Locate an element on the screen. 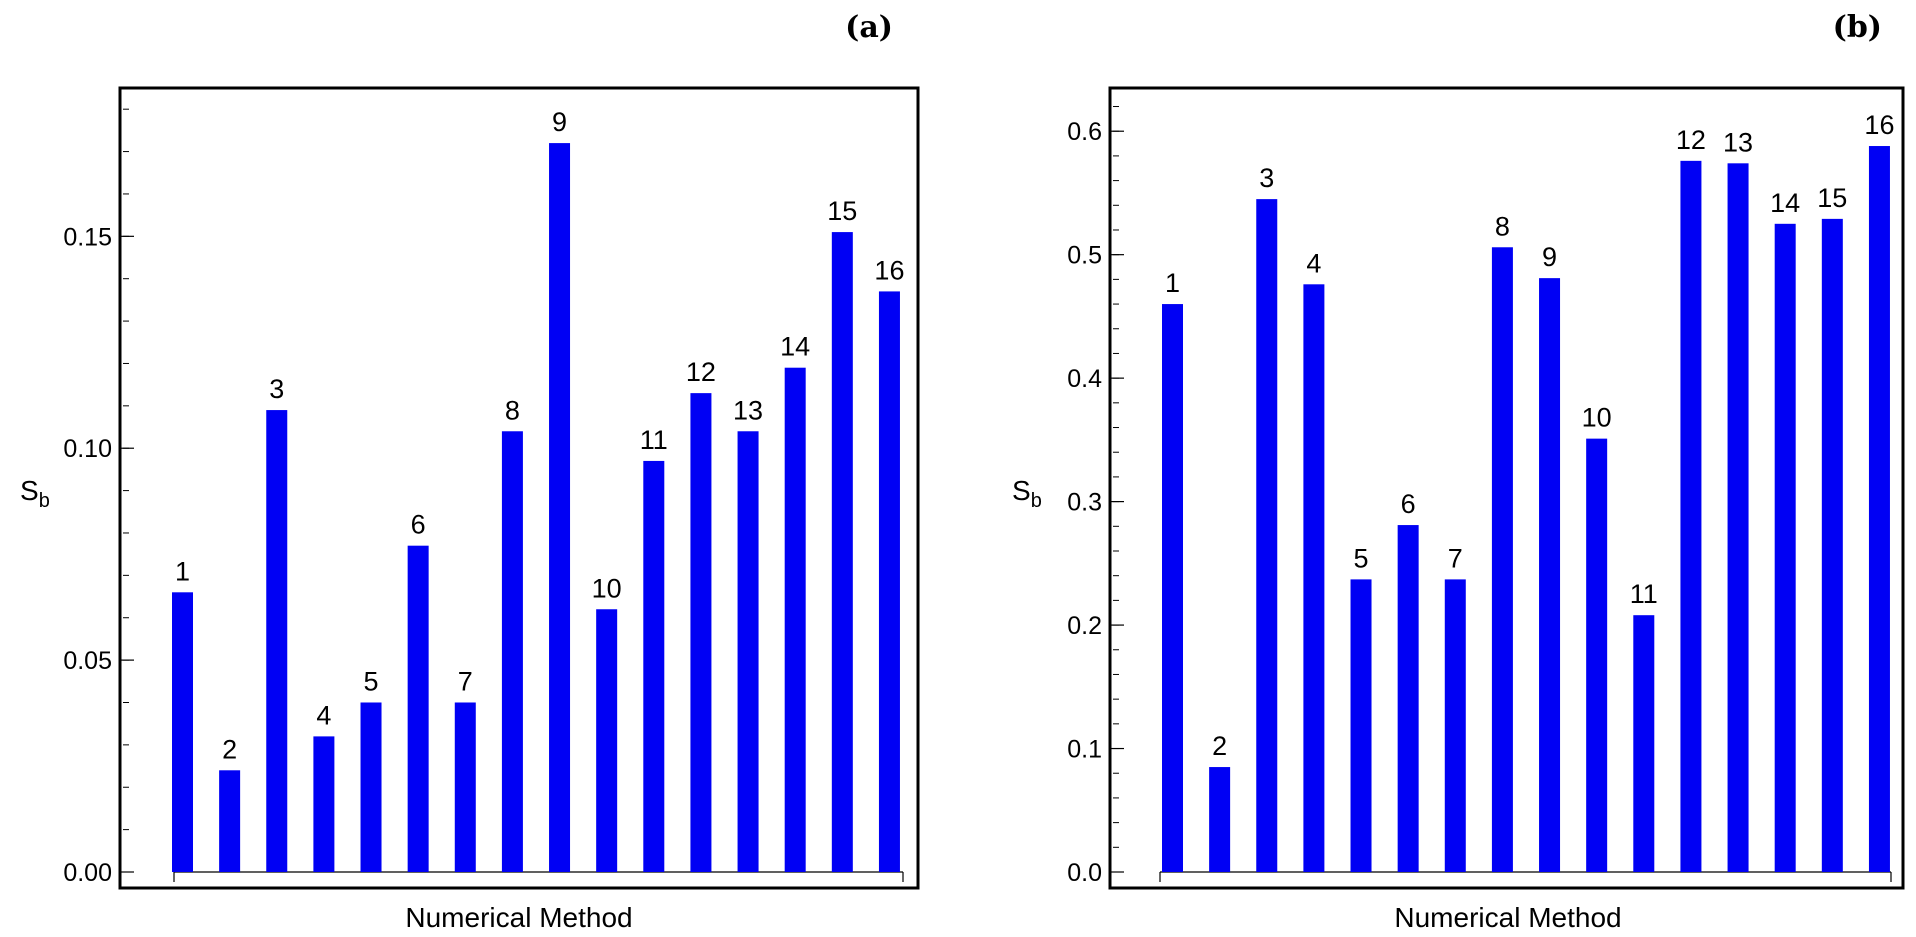 The height and width of the screenshot is (937, 1916). y-tick-label: 0.1 is located at coordinates (1084, 750).